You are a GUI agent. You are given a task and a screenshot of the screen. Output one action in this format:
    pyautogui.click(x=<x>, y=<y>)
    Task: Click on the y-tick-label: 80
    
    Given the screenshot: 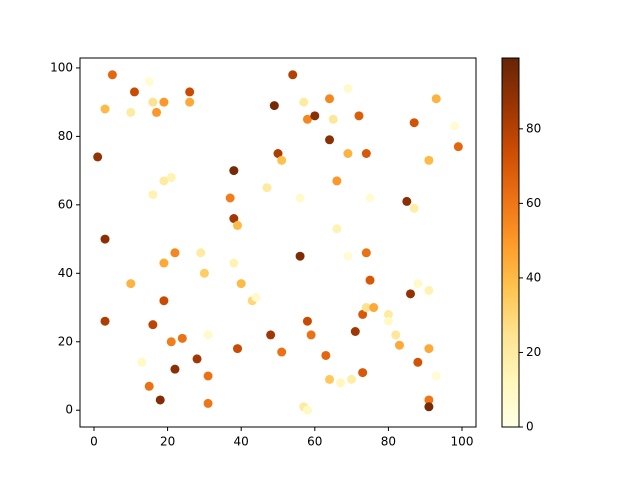 What is the action you would take?
    pyautogui.click(x=65, y=136)
    